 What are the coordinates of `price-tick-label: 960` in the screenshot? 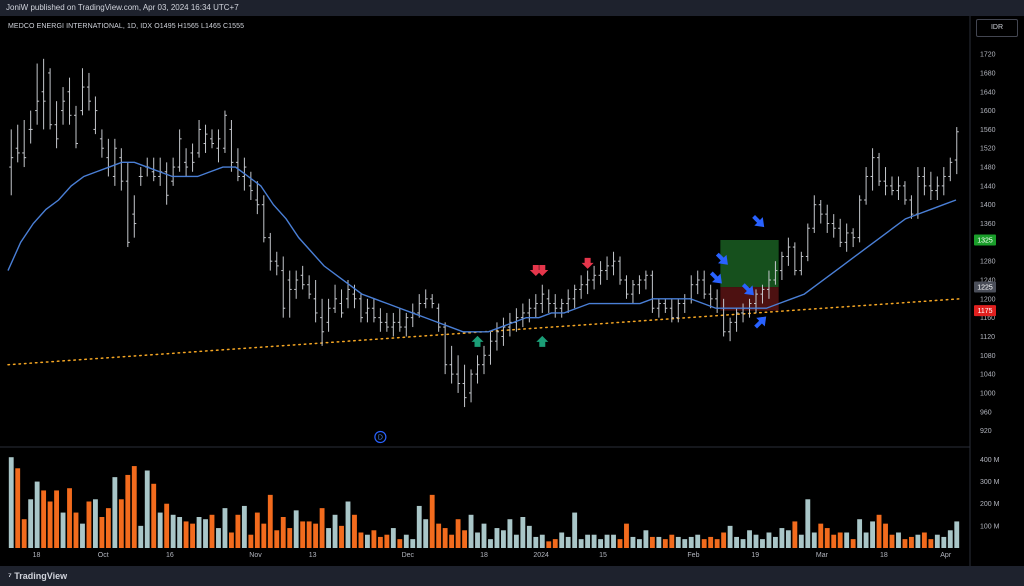 It's located at (986, 412).